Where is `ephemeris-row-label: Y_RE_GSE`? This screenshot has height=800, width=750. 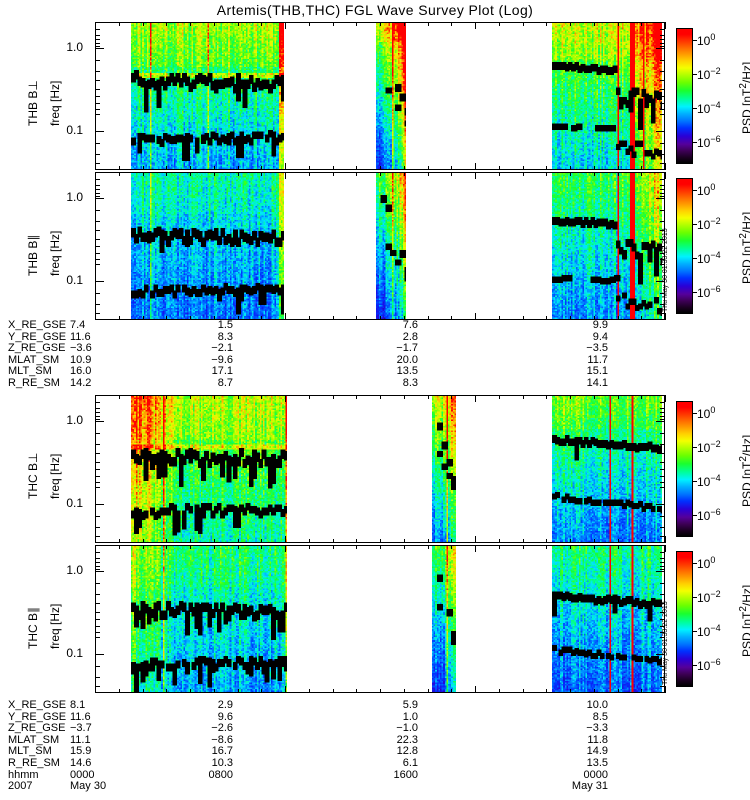 ephemeris-row-label: Y_RE_GSE is located at coordinates (37, 336).